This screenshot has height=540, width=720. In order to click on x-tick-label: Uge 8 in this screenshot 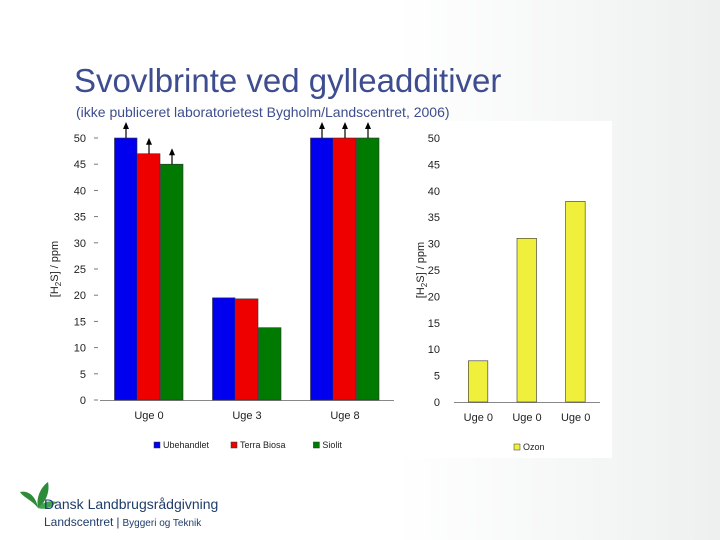, I will do `click(344, 416)`.